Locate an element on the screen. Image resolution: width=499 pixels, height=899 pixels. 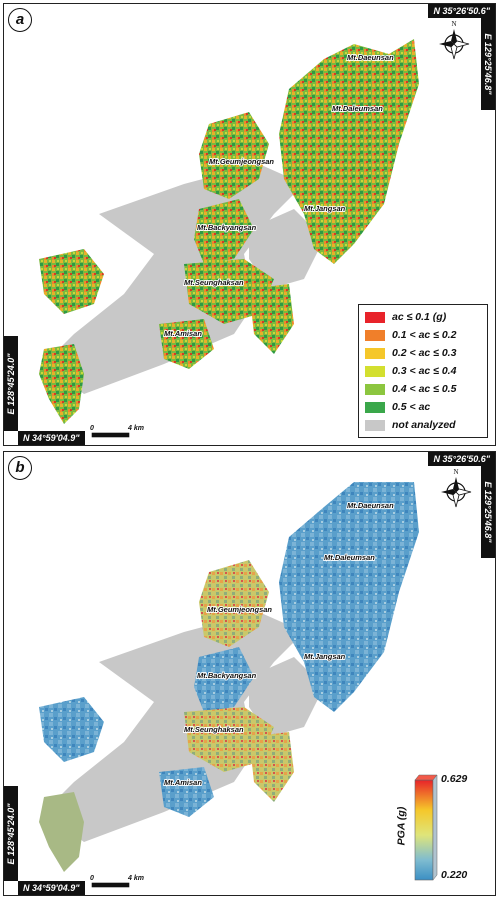
legend-label: 0.5 < ac is located at coordinates (411, 407).